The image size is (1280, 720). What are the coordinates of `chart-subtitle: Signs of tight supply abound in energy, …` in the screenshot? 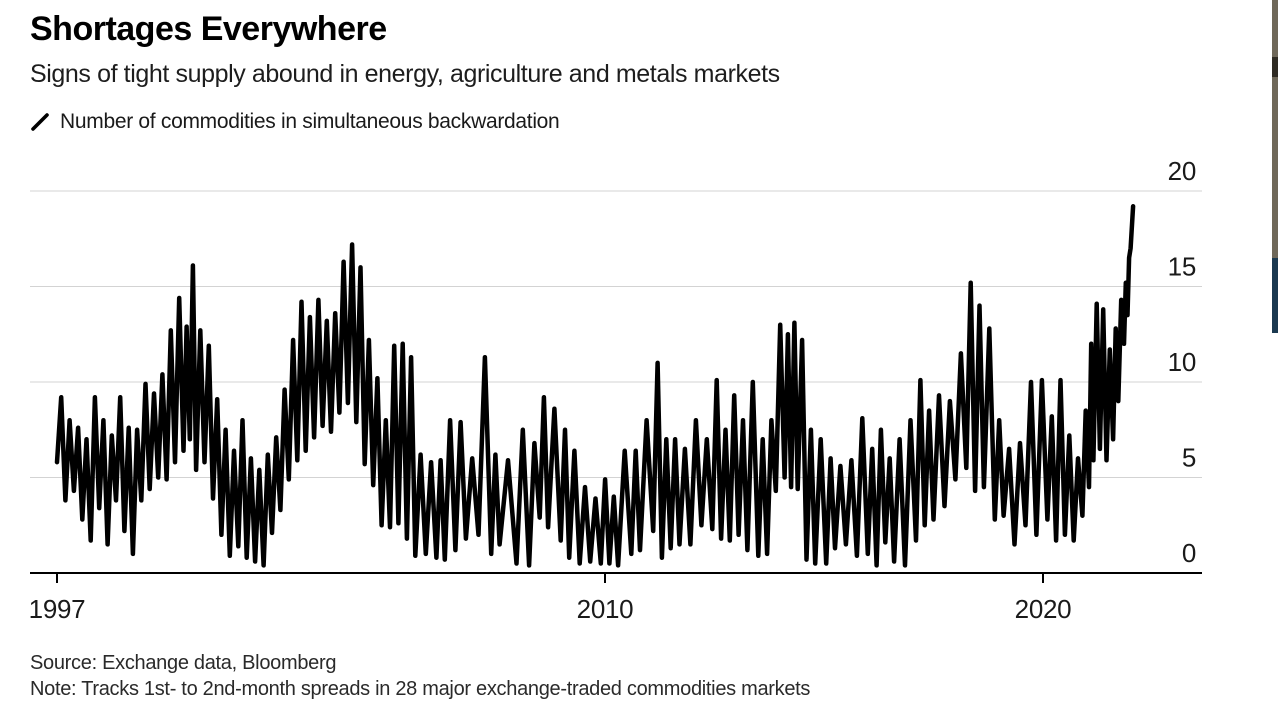 It's located at (405, 74).